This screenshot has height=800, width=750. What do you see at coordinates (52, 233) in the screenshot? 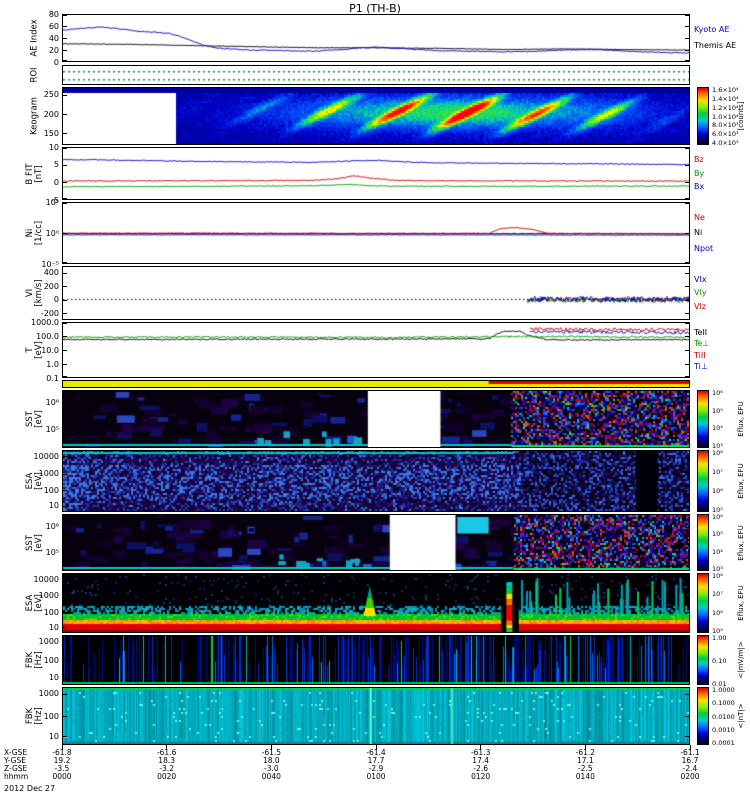
I see `density-ytick-1: 10⁰` at bounding box center [52, 233].